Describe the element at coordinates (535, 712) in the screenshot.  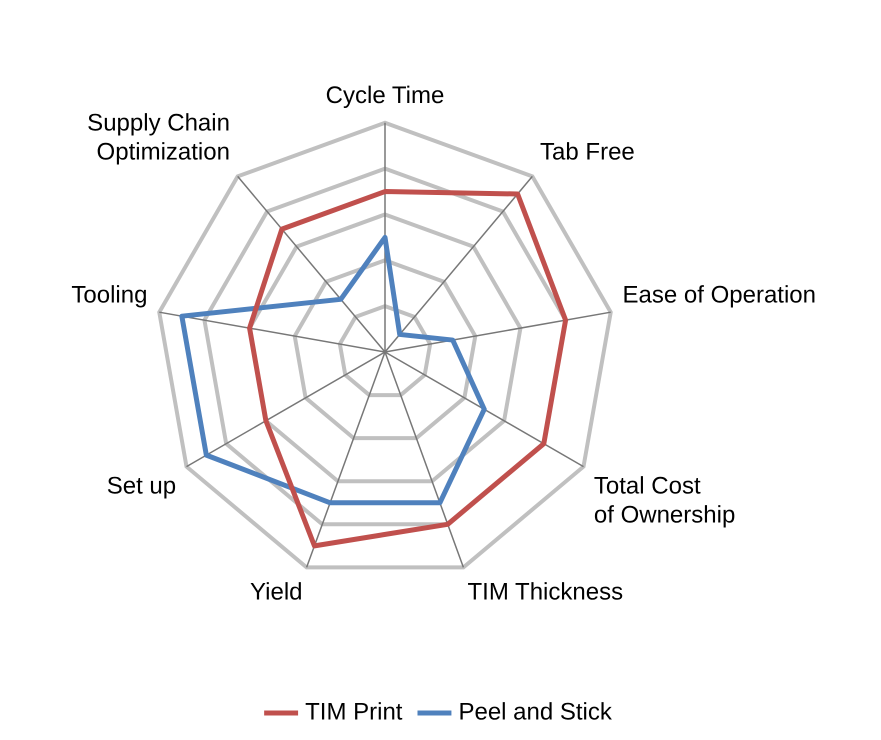
I see `legend-label: Peel and Stick` at that location.